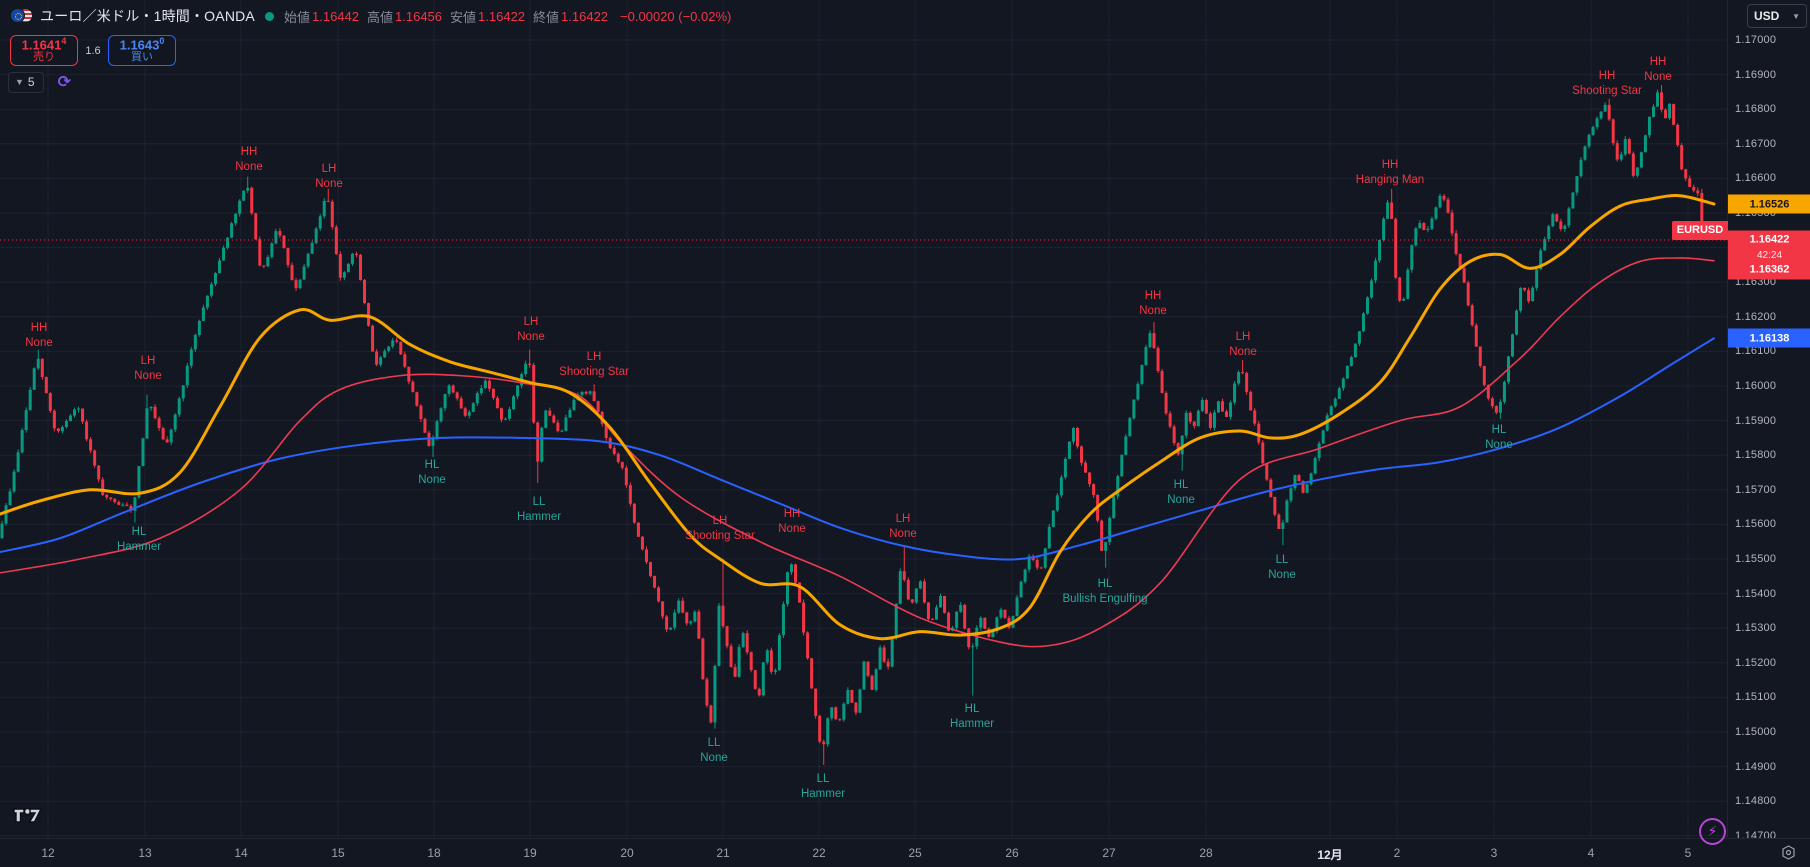  What do you see at coordinates (1756, 662) in the screenshot?
I see `price-axis-tick: 1.15200` at bounding box center [1756, 662].